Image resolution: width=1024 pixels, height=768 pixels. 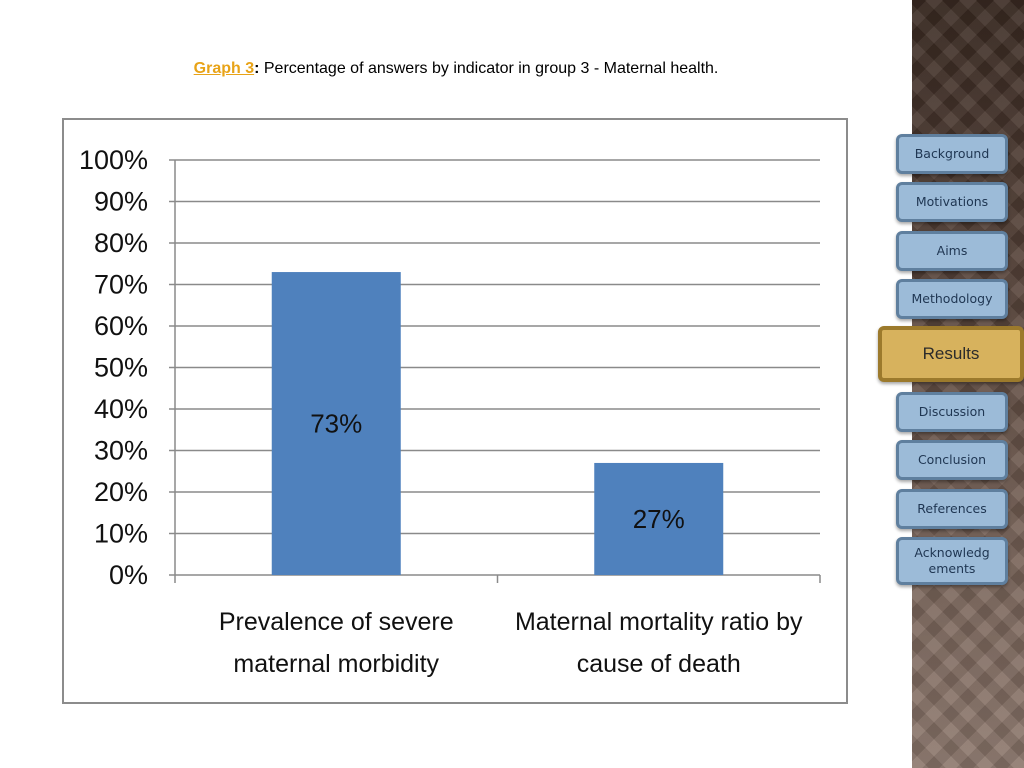 I want to click on category-label: maternal morbidity, so click(x=336, y=664).